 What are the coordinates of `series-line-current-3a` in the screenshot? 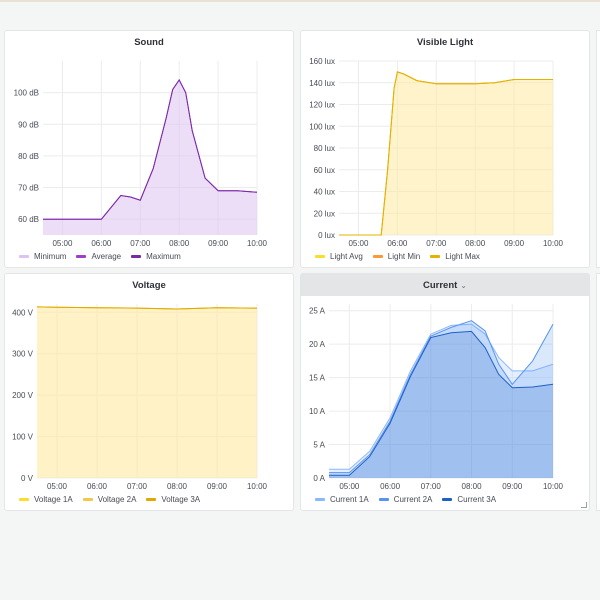 It's located at (441, 403).